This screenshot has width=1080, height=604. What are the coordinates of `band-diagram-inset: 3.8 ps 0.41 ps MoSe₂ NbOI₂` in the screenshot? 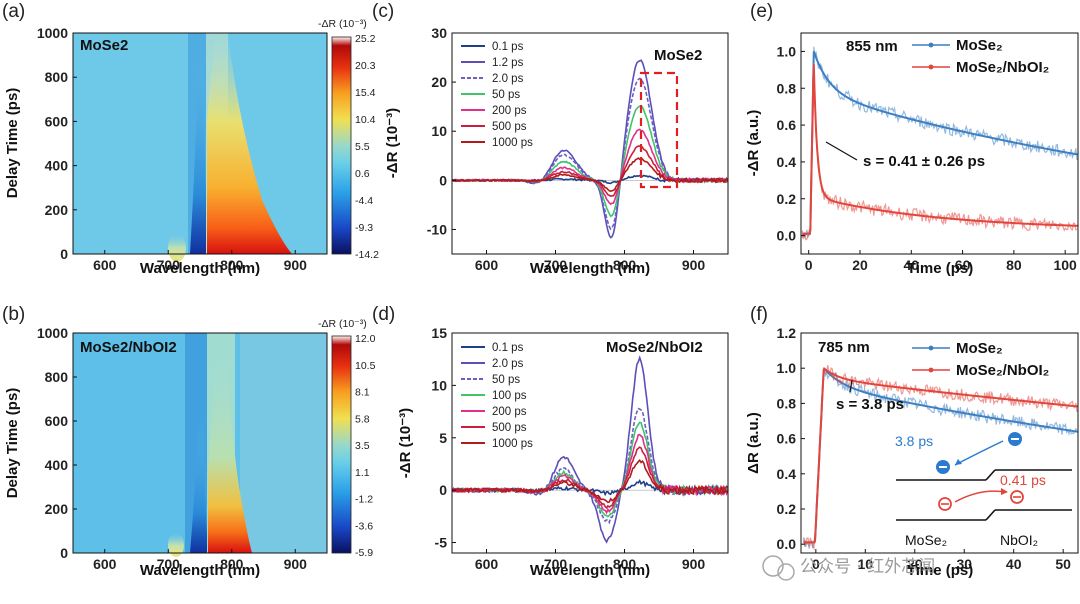 It's located at (983, 490).